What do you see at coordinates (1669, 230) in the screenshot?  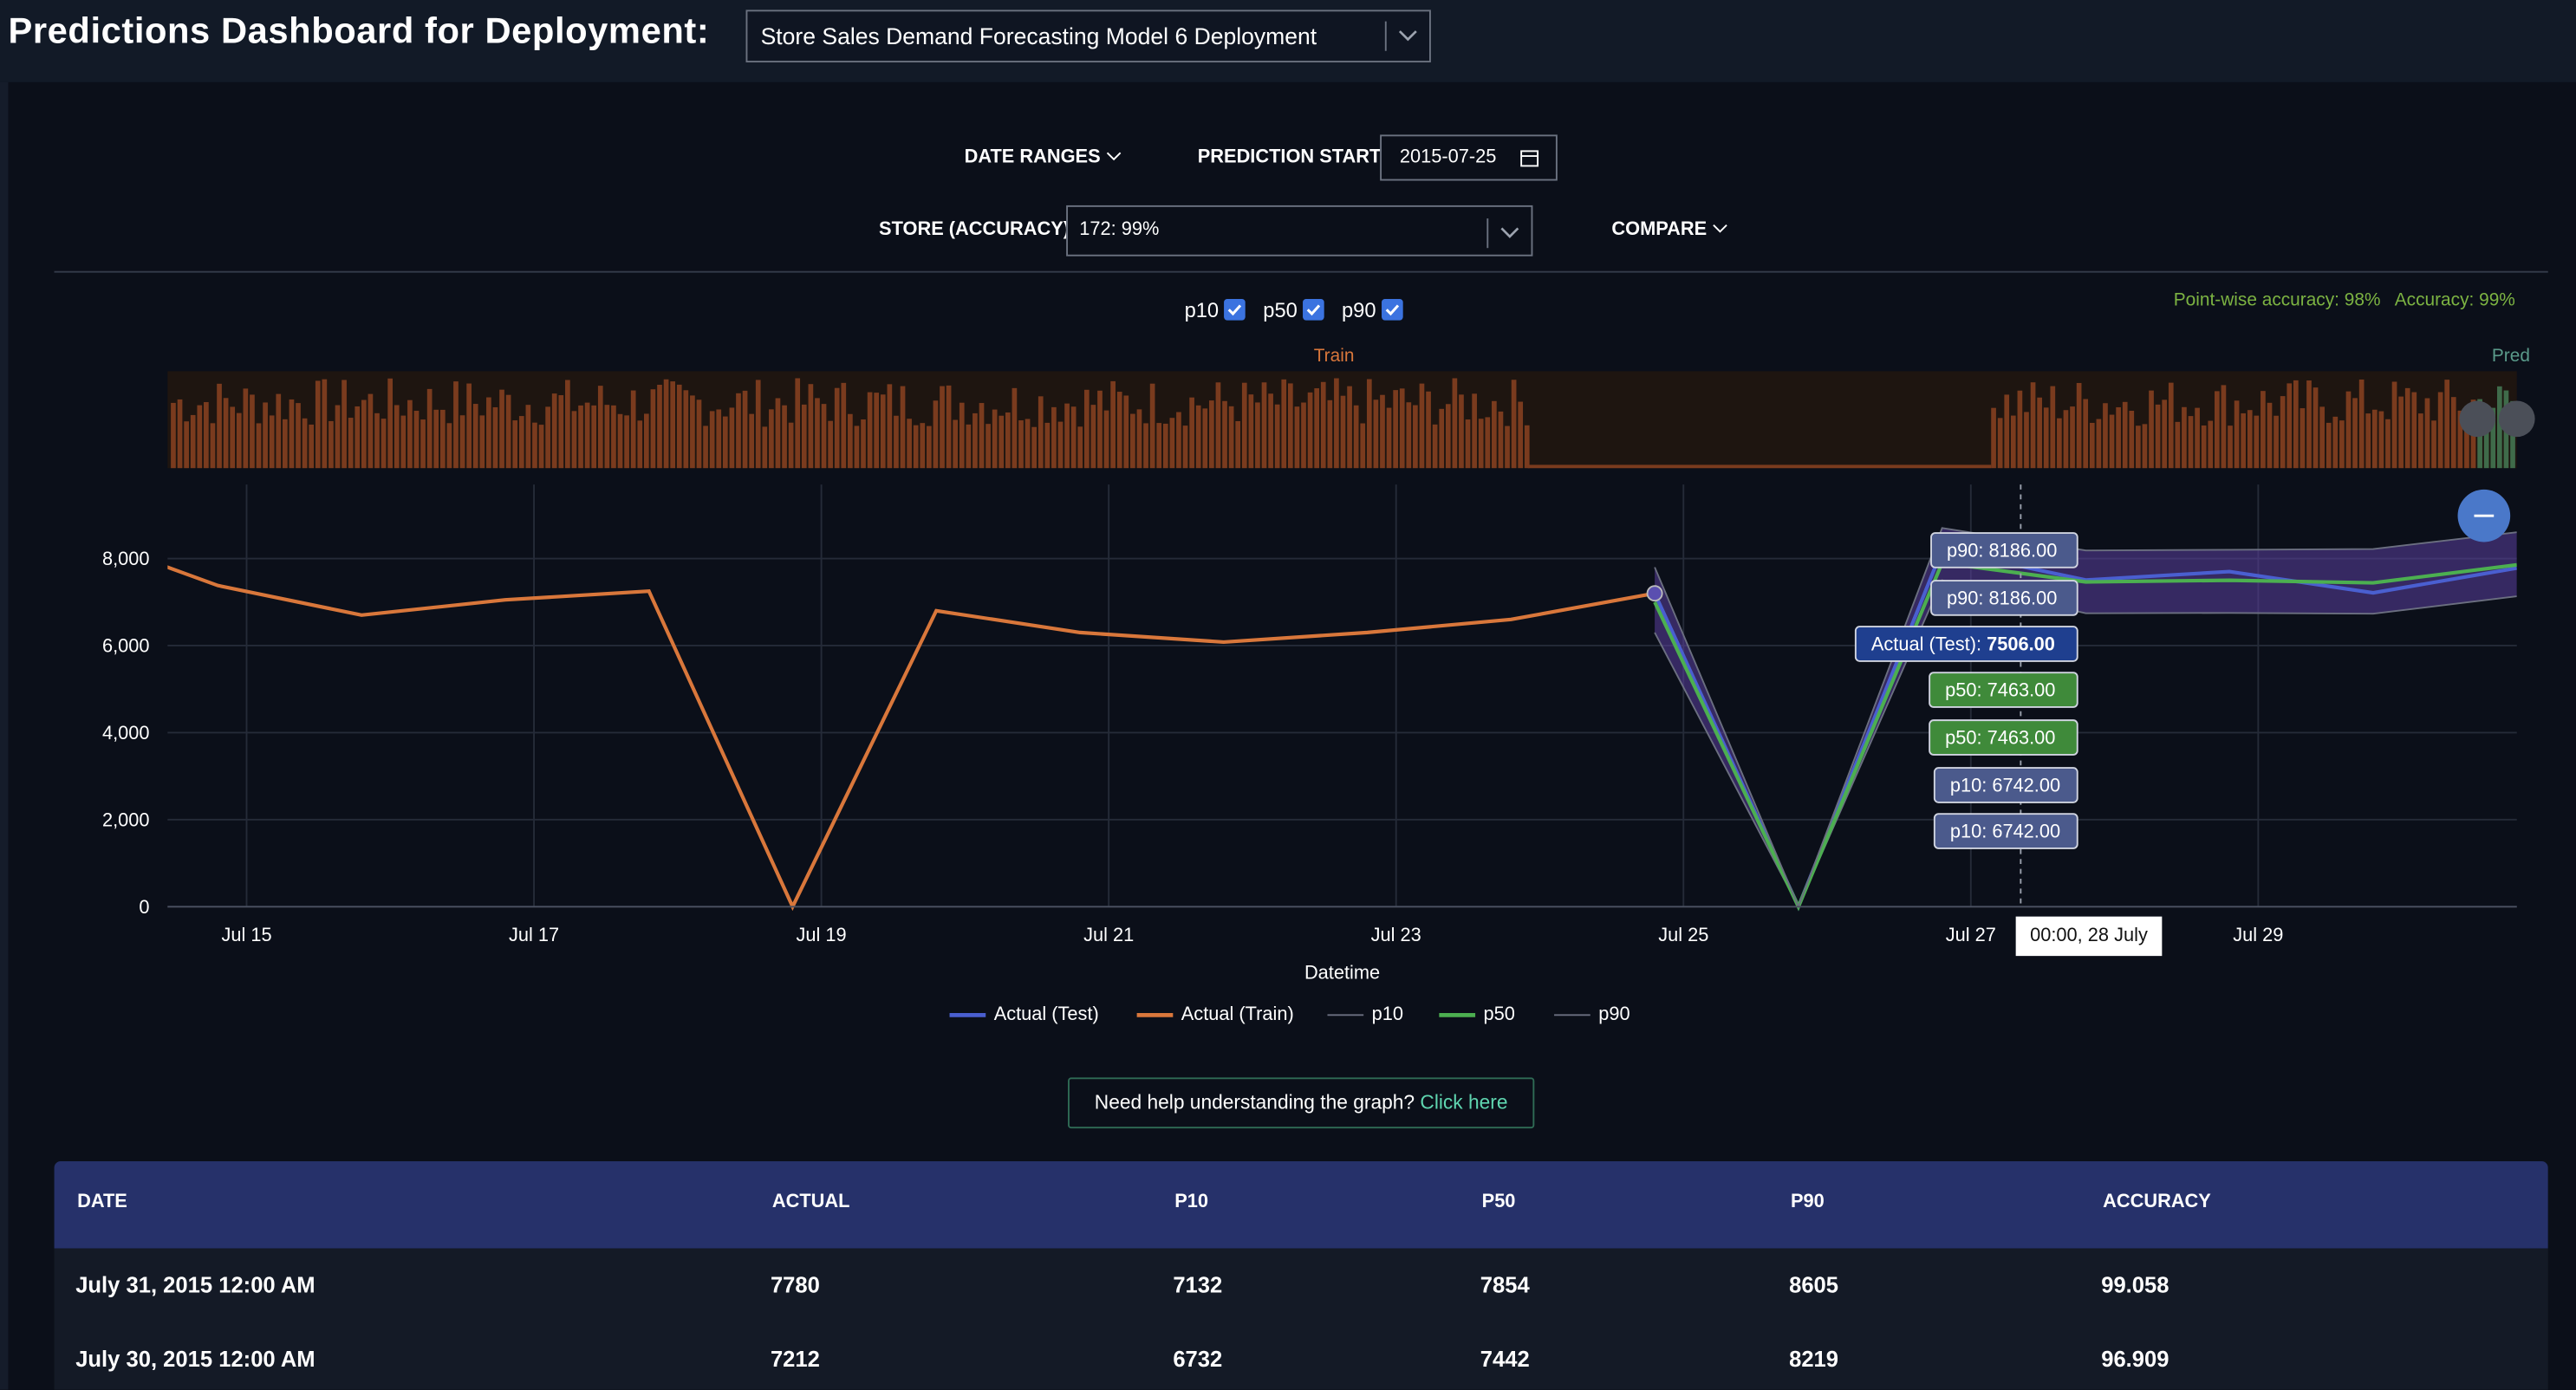 I see `compare: COMPARE` at bounding box center [1669, 230].